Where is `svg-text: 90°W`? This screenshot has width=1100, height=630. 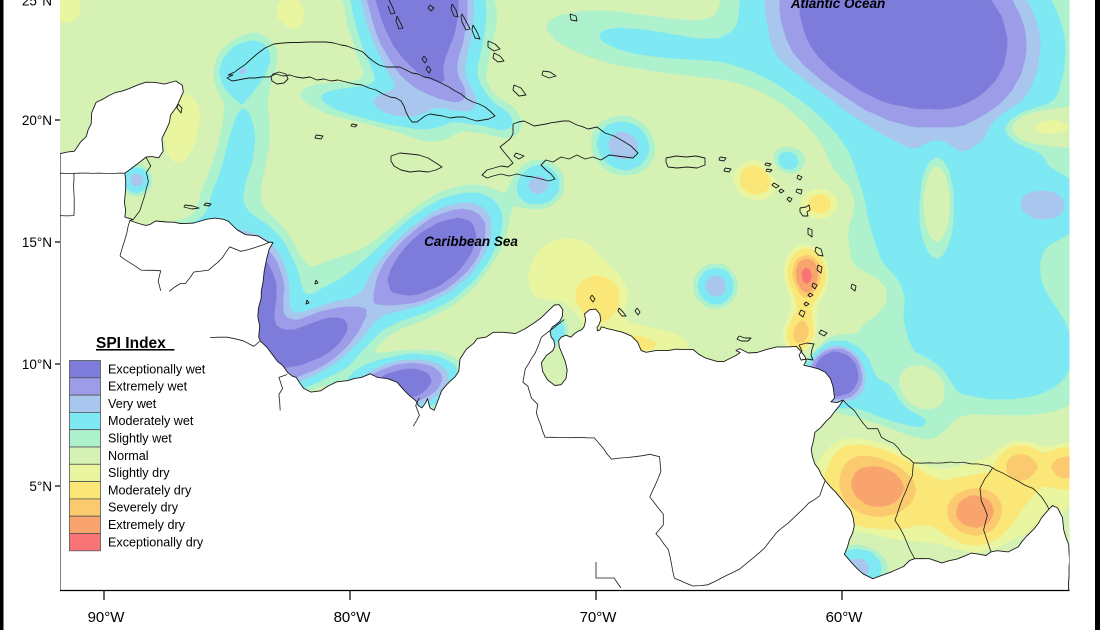
svg-text: 90°W is located at coordinates (107, 617).